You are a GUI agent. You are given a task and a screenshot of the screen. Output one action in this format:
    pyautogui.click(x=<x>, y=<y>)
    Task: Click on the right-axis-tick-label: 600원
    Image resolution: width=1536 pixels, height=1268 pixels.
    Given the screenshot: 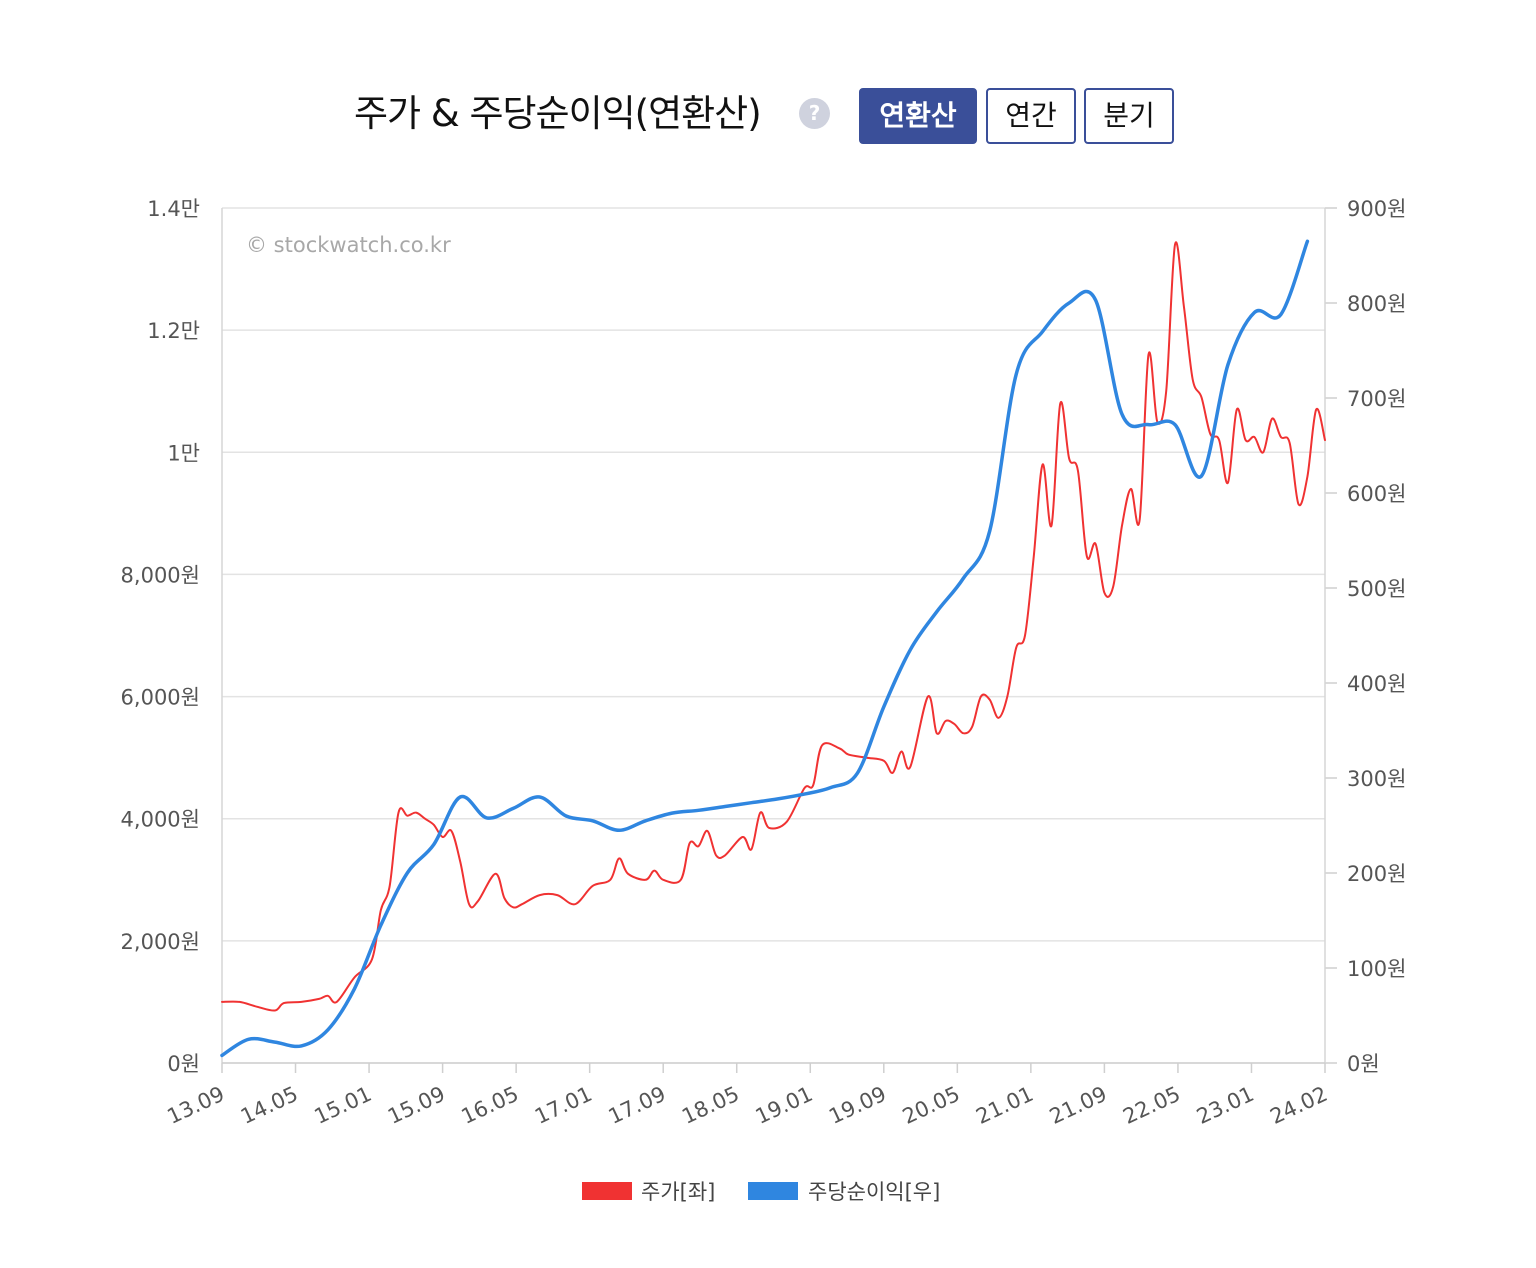 What is the action you would take?
    pyautogui.click(x=1376, y=494)
    